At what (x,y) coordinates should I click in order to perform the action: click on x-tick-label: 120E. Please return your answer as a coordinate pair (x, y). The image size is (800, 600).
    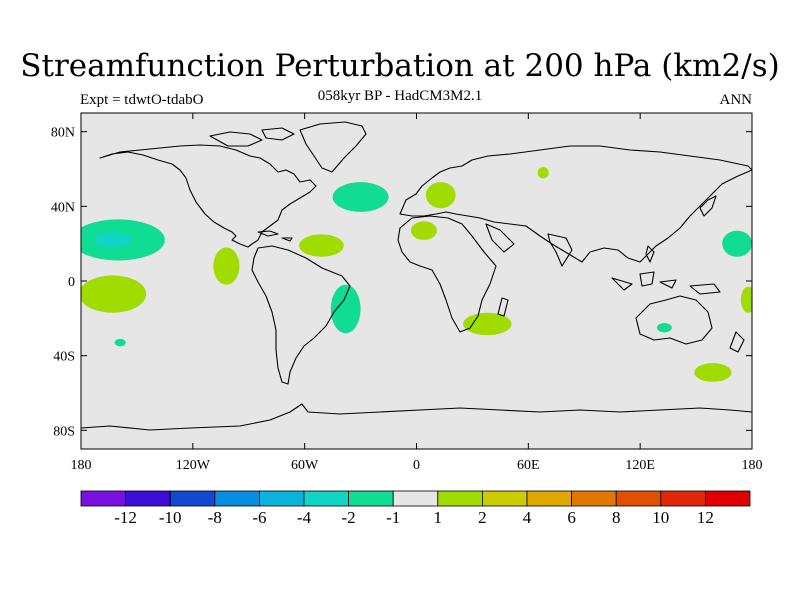
    Looking at the image, I should click on (640, 465).